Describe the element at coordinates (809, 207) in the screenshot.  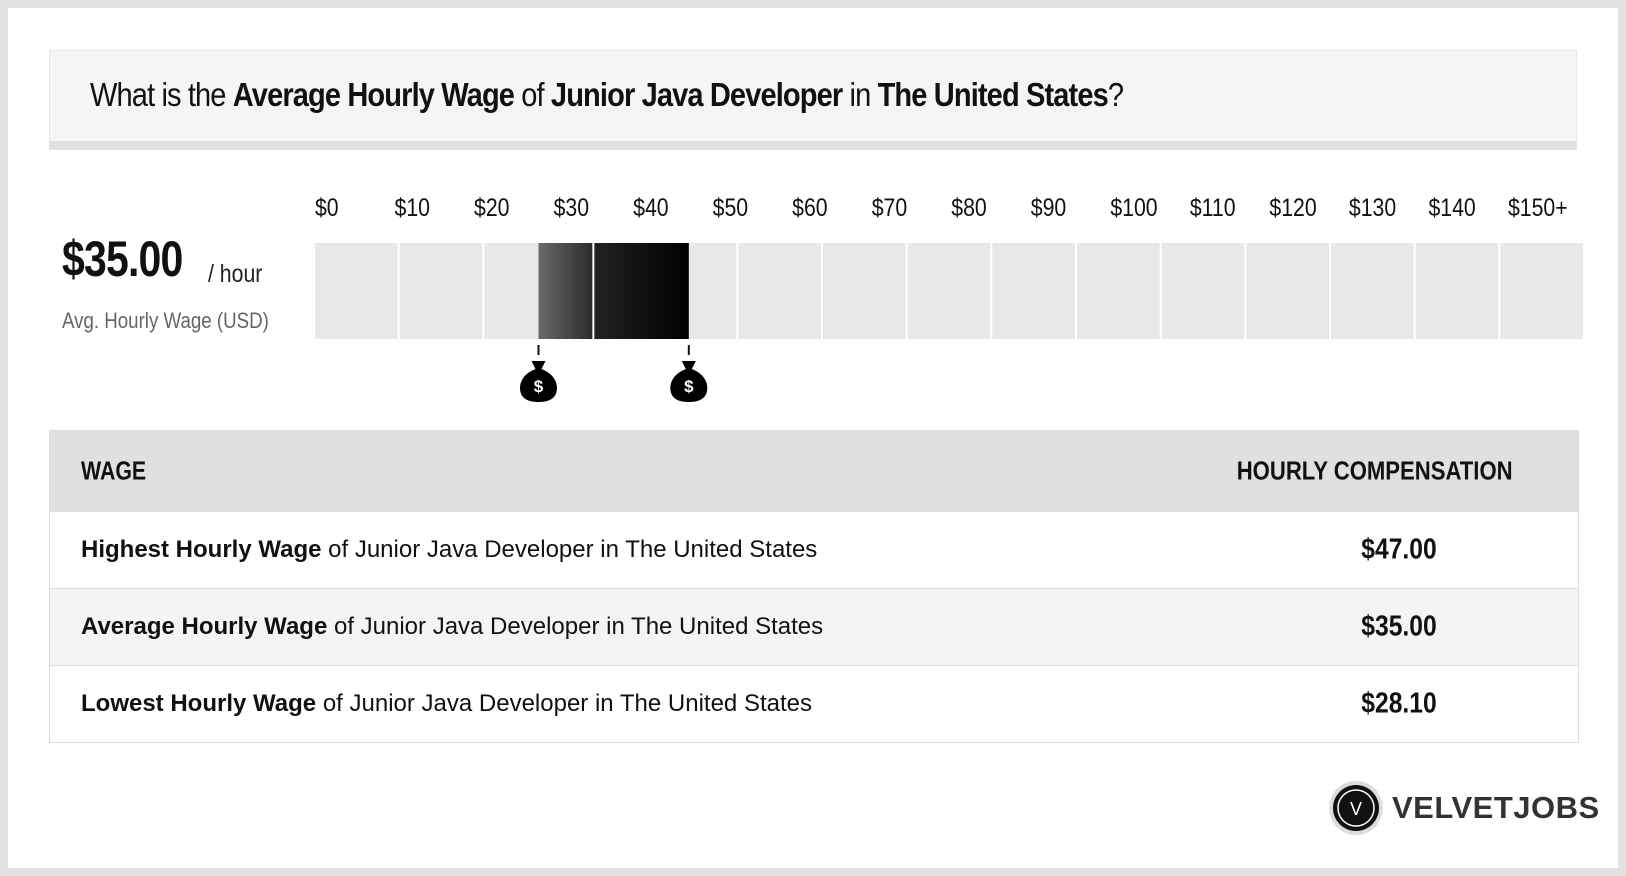
I see `x-tick-label: $60` at that location.